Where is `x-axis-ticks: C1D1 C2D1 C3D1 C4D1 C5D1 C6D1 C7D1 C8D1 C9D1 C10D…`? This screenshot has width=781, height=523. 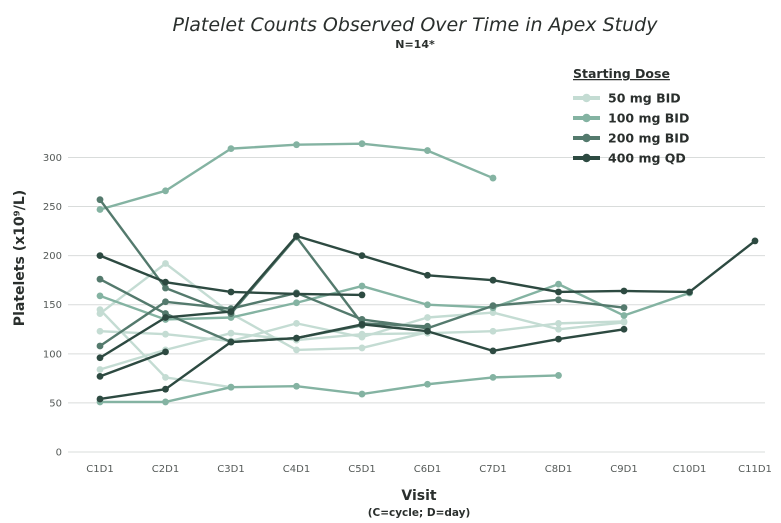 x-axis-ticks: C1D1 C2D1 C3D1 C4D1 C5D1 C6D1 C7D1 C8D1 C9D1 C10D… is located at coordinates (429, 469).